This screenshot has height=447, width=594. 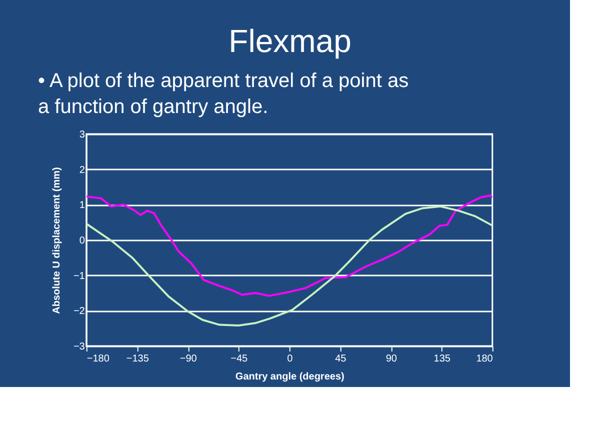 What do you see at coordinates (290, 359) in the screenshot?
I see `x-tick-label: 0` at bounding box center [290, 359].